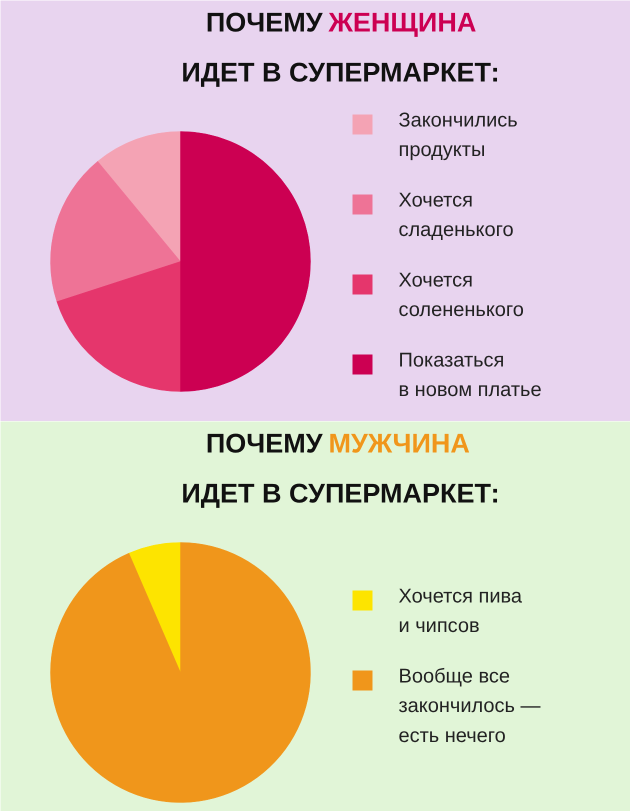 The height and width of the screenshot is (811, 630). What do you see at coordinates (460, 612) in the screenshot?
I see `legend-label: Хочется пива и чипсов` at bounding box center [460, 612].